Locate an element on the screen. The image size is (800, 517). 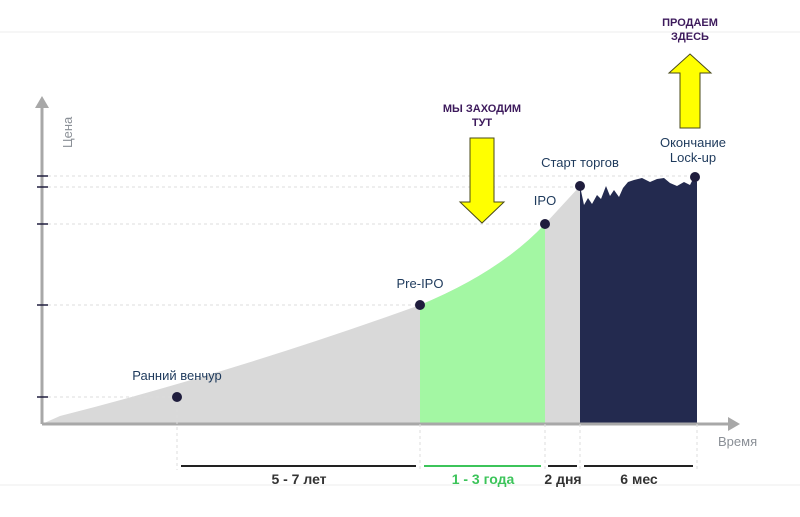
sell-note-line1: ПРОДАЕМ is located at coordinates (690, 23).